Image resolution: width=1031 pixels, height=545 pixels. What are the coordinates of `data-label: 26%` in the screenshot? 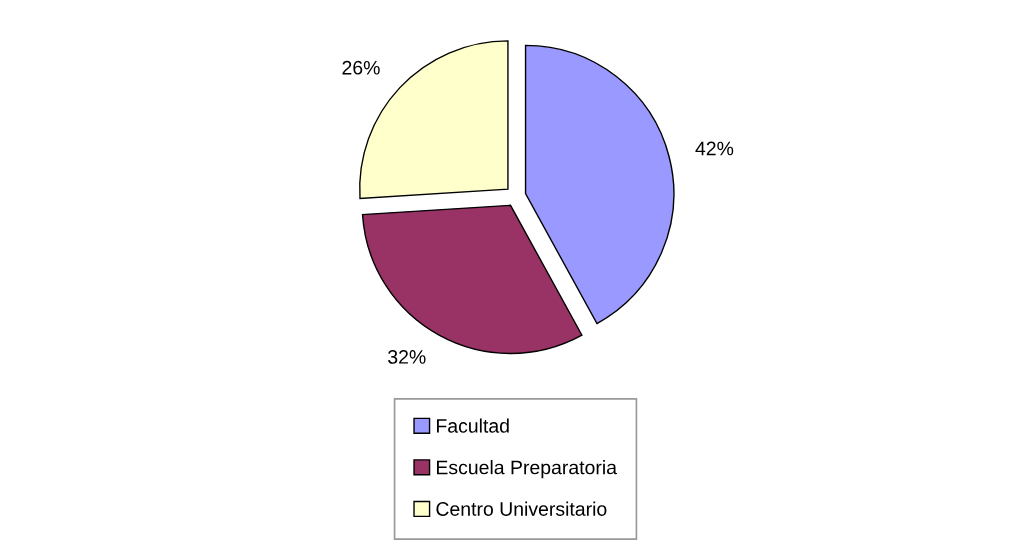 It's located at (361, 67).